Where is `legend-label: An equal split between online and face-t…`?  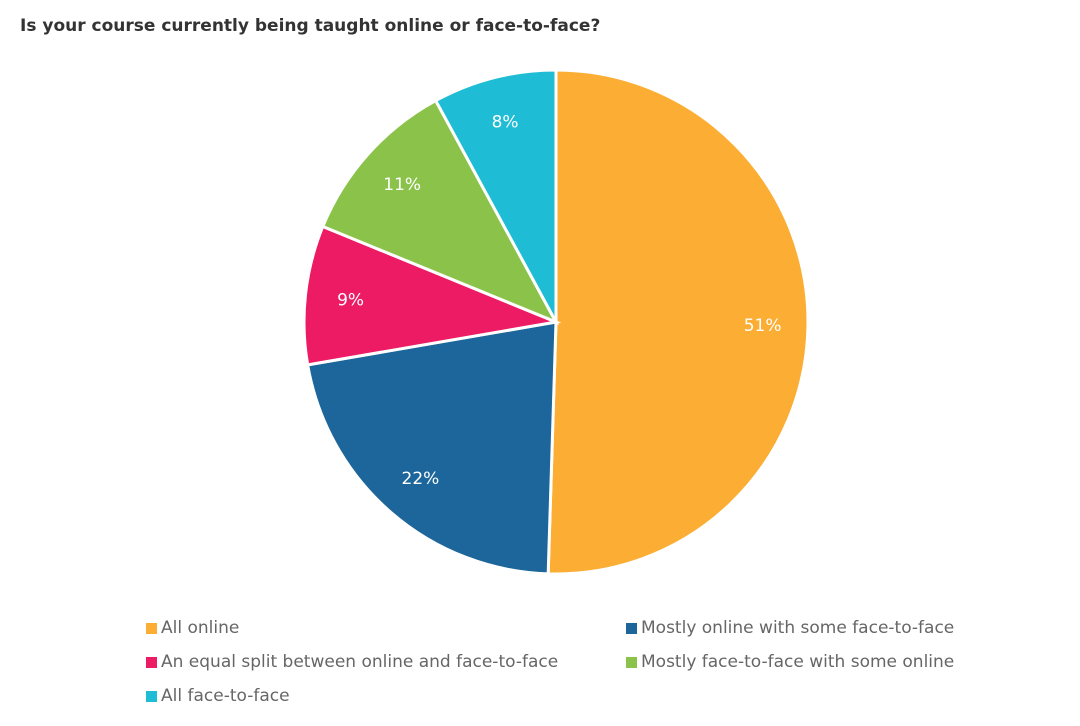
legend-label: An equal split between online and face-t… is located at coordinates (360, 662).